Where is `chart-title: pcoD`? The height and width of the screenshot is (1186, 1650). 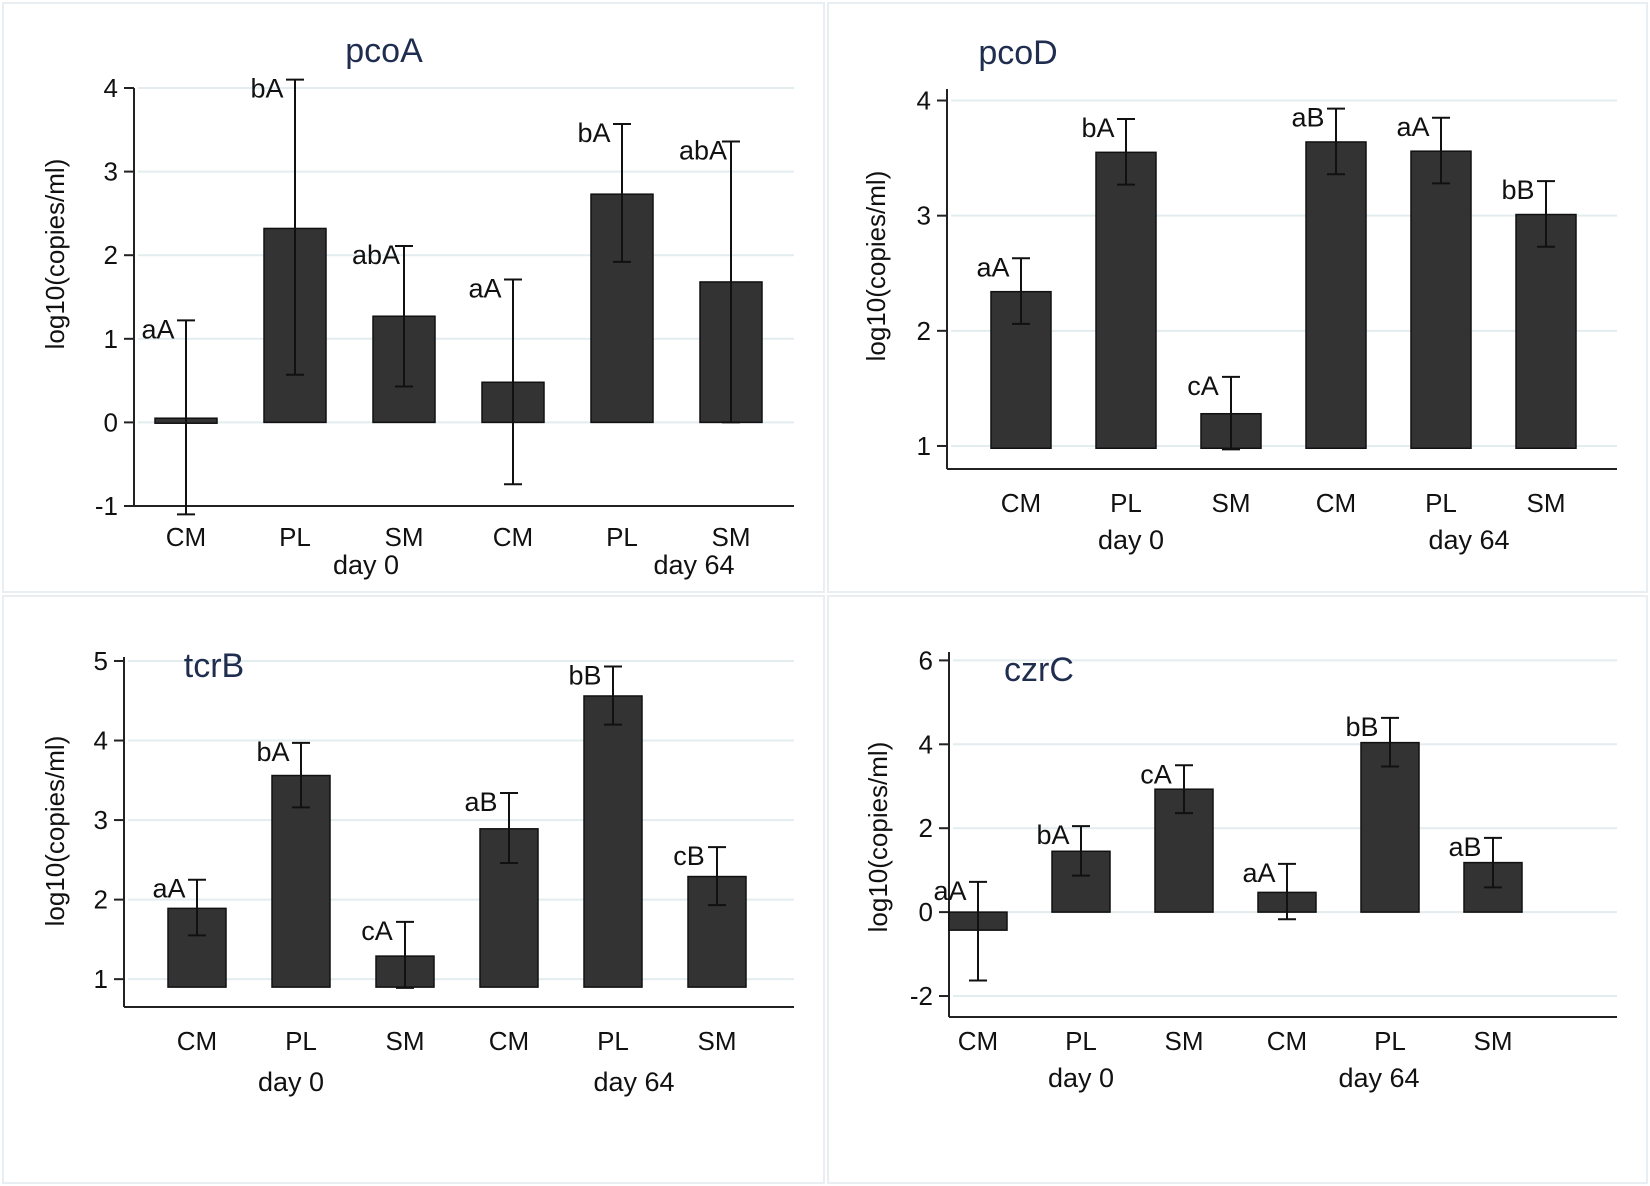 chart-title: pcoD is located at coordinates (1017, 53).